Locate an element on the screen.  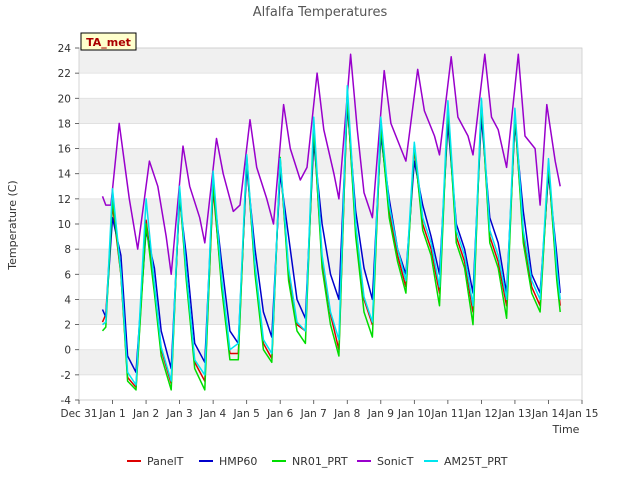
y-tick-label: 22 is located at coordinates (64, 74).